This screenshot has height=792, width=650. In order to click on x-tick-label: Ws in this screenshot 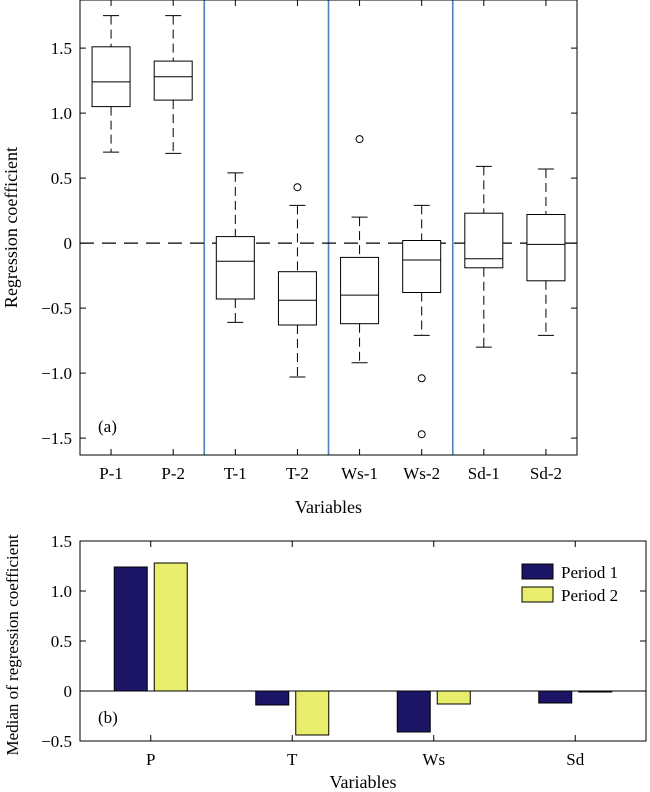, I will do `click(433, 759)`.